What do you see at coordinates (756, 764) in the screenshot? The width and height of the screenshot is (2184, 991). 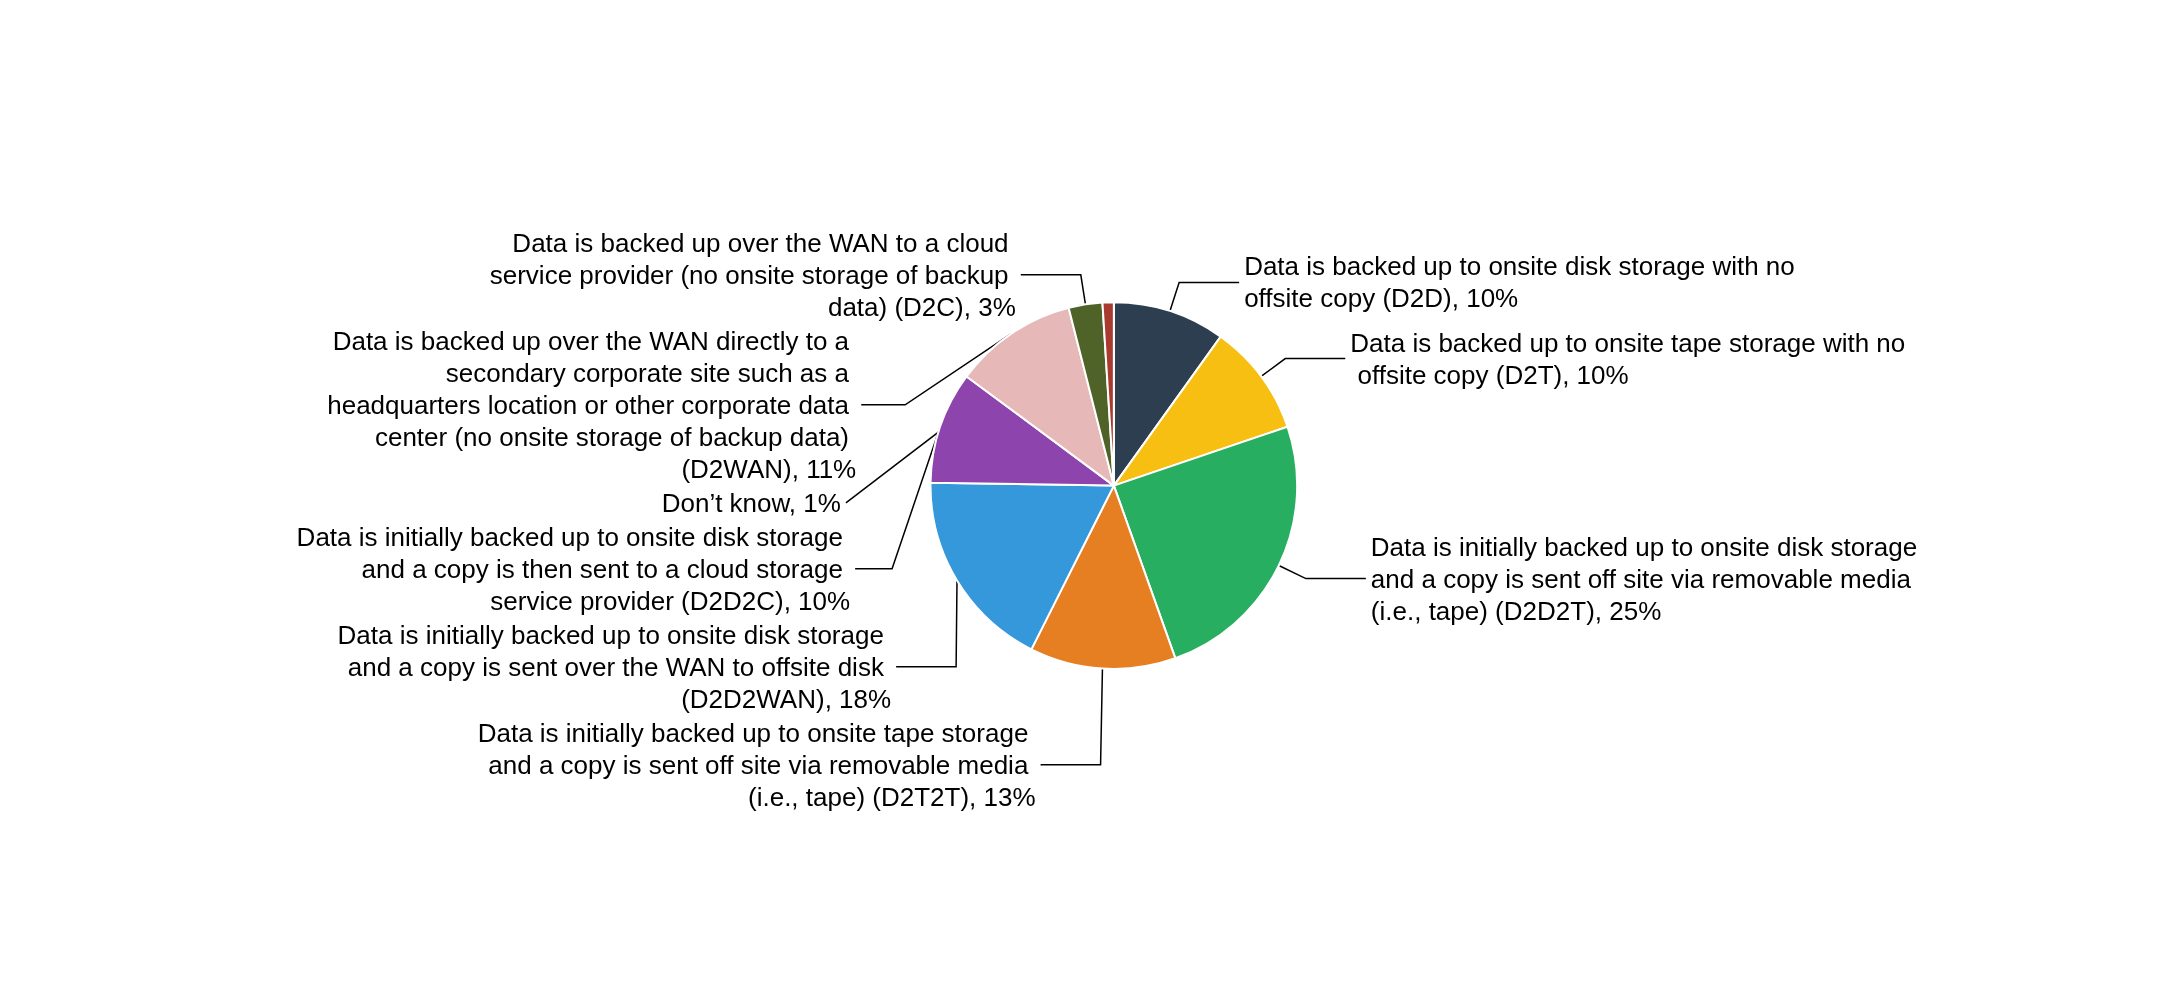 I see `slice-label: Data is initially backed up to onsite tape storage and a copy is sent off site via removable media (i.e., tape) (D2T2T), 13%` at bounding box center [756, 764].